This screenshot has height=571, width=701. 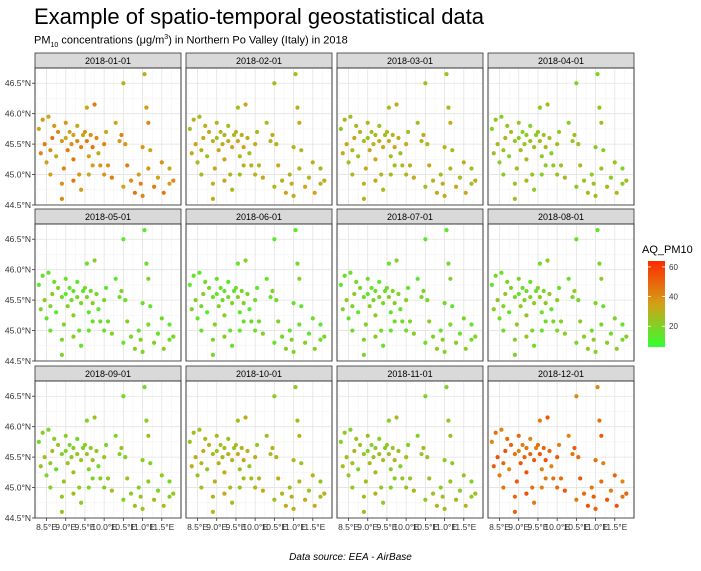 What do you see at coordinates (614, 527) in the screenshot?
I see `x-tick-label: 11.5°E` at bounding box center [614, 527].